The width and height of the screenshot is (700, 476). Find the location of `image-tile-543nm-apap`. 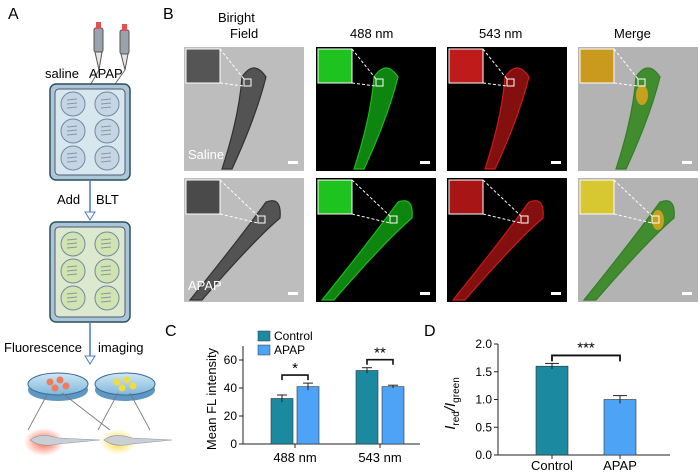

image-tile-543nm-apap is located at coordinates (507, 240).